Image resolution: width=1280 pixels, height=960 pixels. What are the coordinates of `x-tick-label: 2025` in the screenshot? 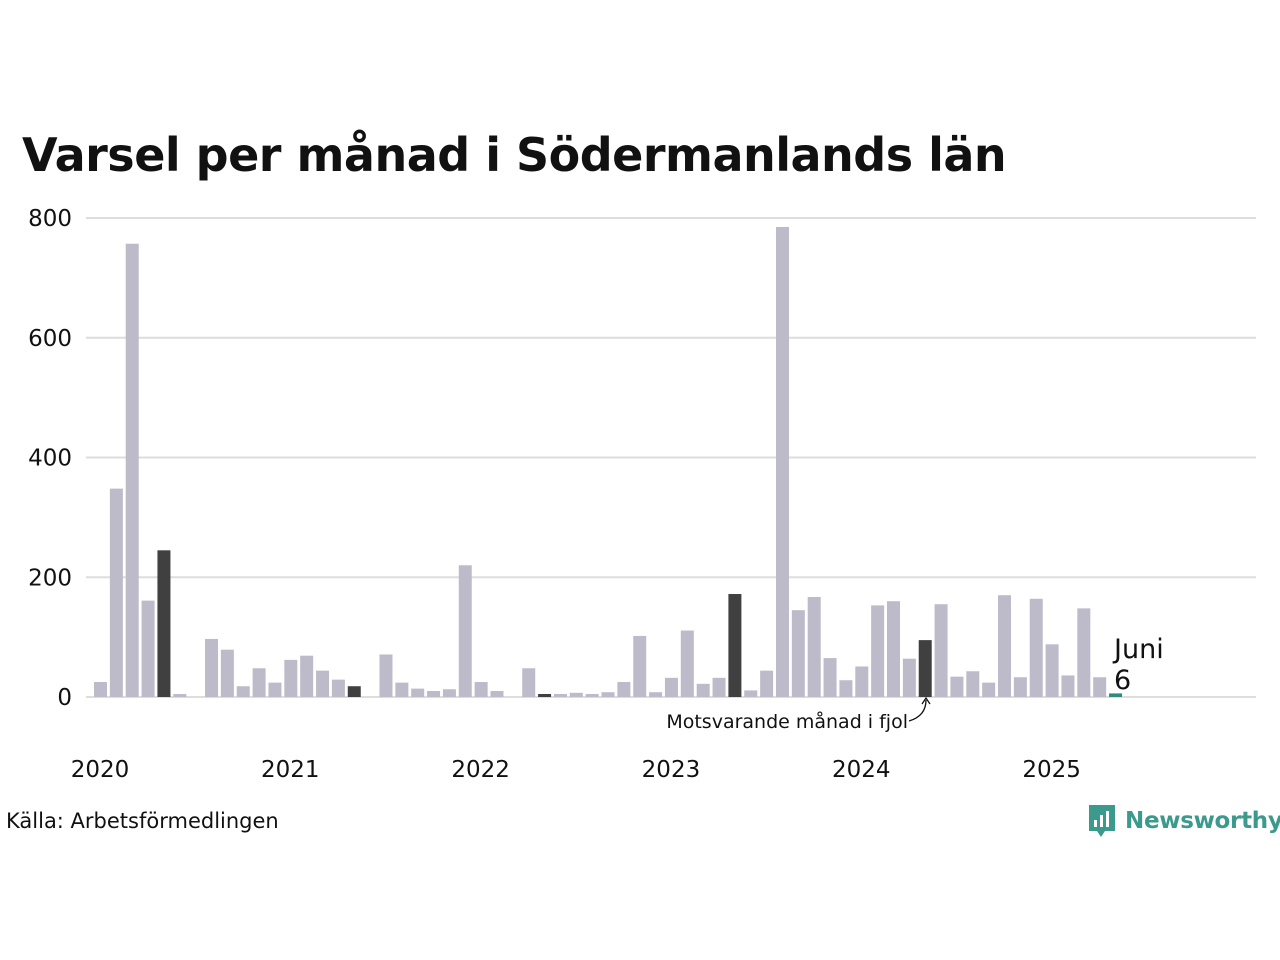 It's located at (1051, 770).